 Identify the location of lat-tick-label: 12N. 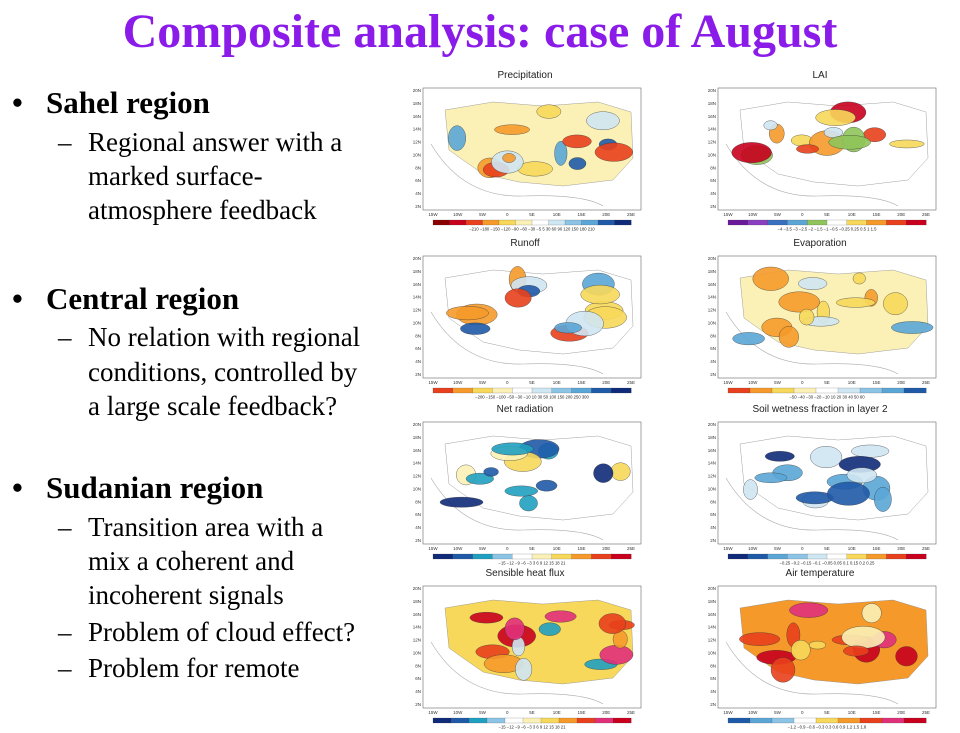
(417, 640).